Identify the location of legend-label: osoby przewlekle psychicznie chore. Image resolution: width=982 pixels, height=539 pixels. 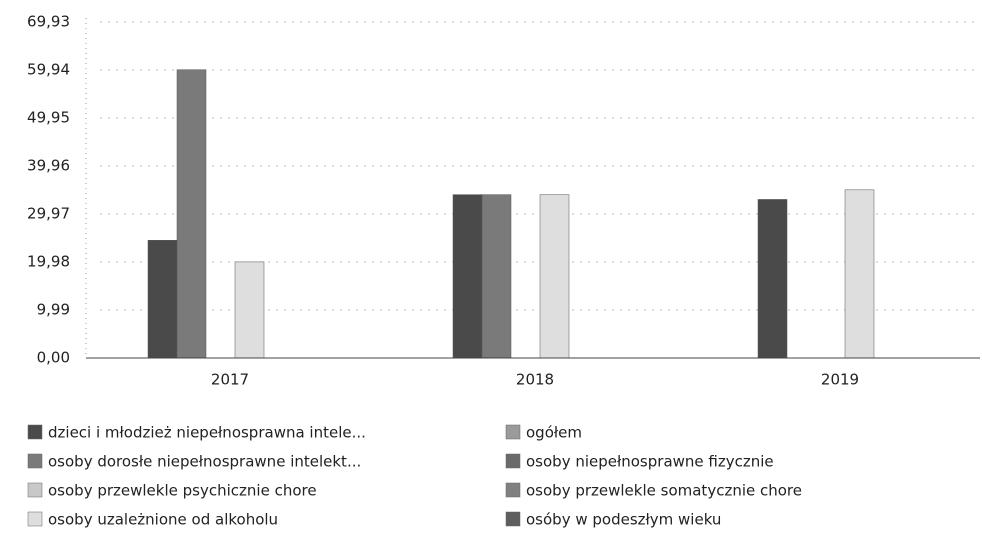
(182, 491).